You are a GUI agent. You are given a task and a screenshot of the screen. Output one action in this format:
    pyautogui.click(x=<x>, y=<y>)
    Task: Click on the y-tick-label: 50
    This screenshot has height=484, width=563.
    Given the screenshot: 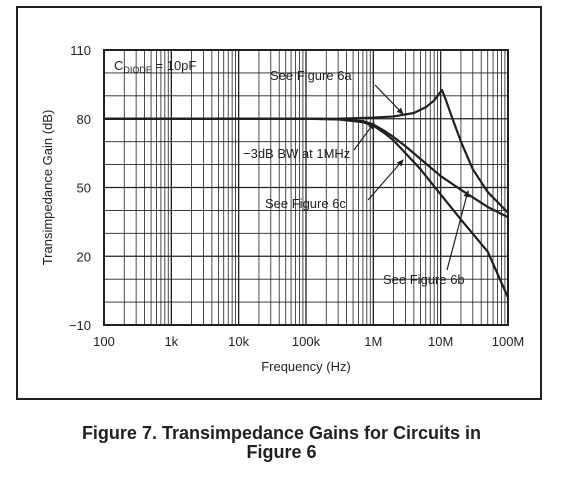 What is the action you would take?
    pyautogui.click(x=84, y=188)
    